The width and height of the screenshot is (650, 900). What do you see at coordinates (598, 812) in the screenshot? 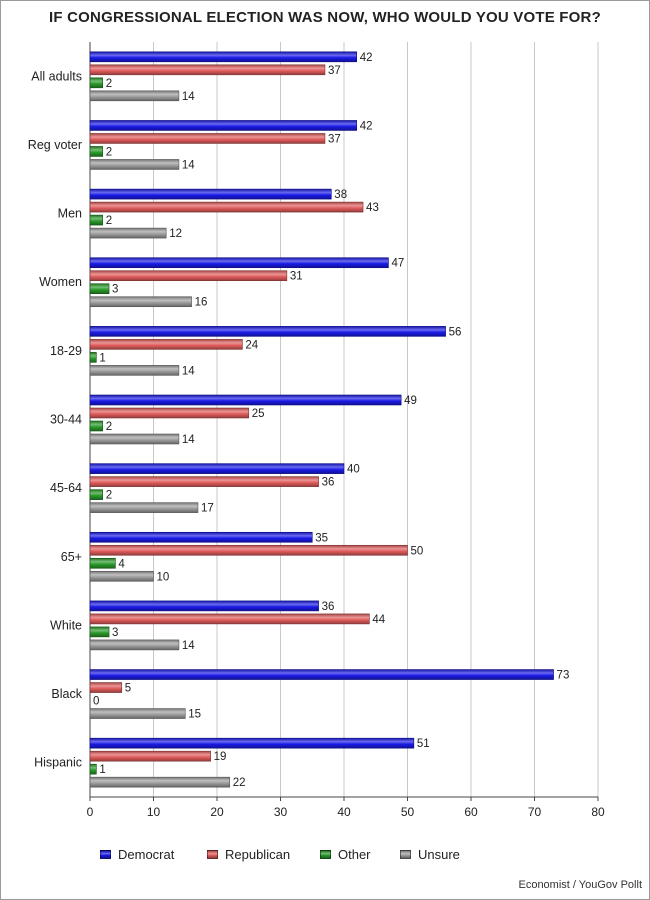
I see `x-tick-label: 80` at bounding box center [598, 812].